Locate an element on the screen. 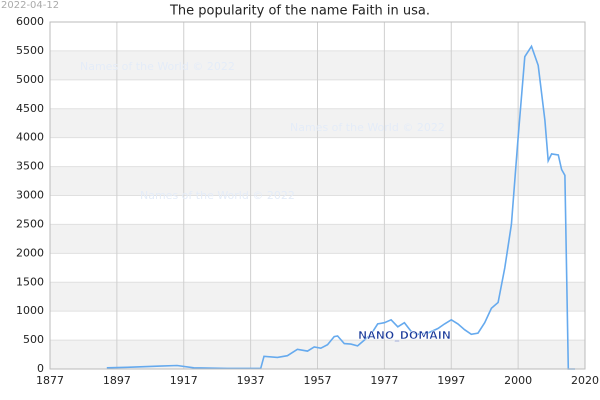  y-tick-label: 6000 is located at coordinates (30, 21).